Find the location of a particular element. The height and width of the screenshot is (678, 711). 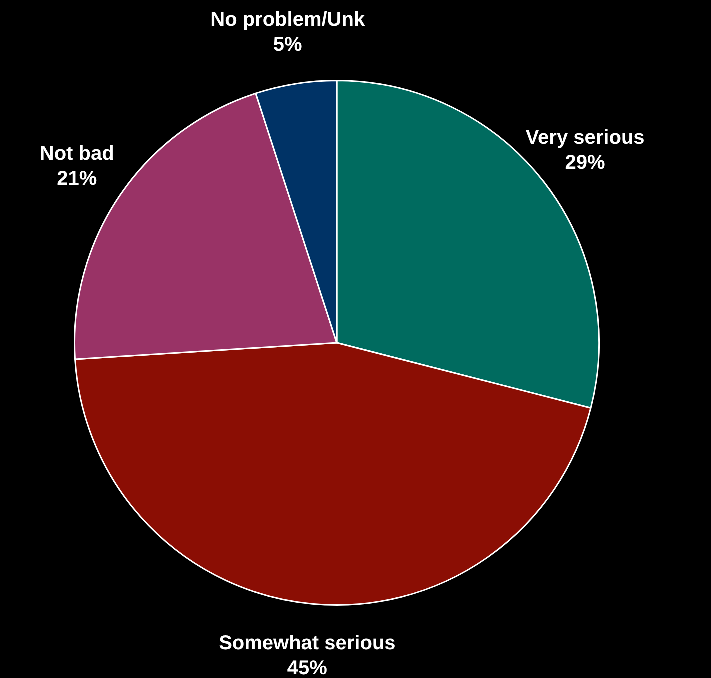

slice-label: Very serious is located at coordinates (585, 137).